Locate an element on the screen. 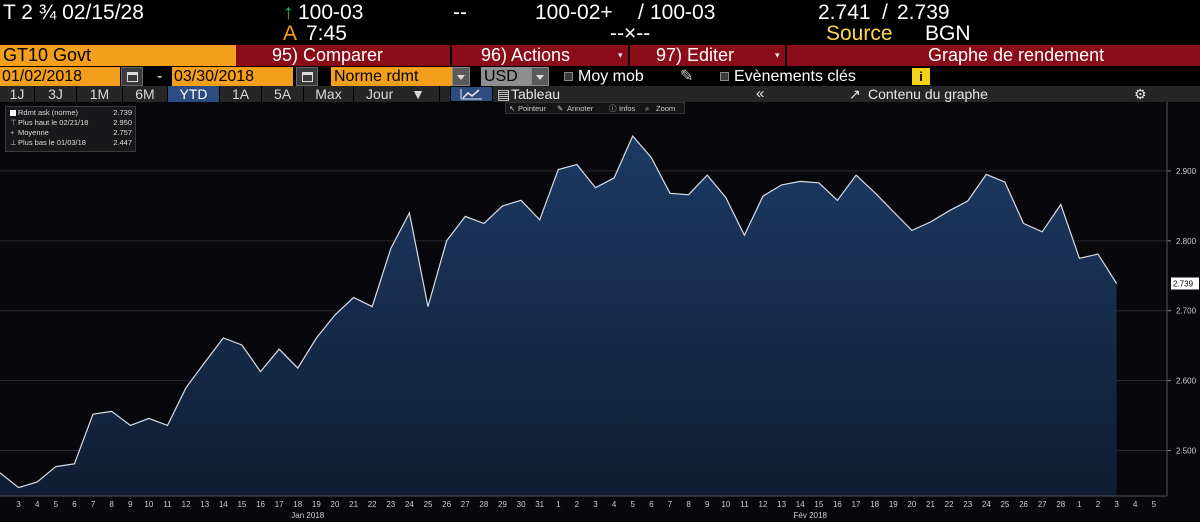 The height and width of the screenshot is (522, 1200). info-icon: i is located at coordinates (921, 76).